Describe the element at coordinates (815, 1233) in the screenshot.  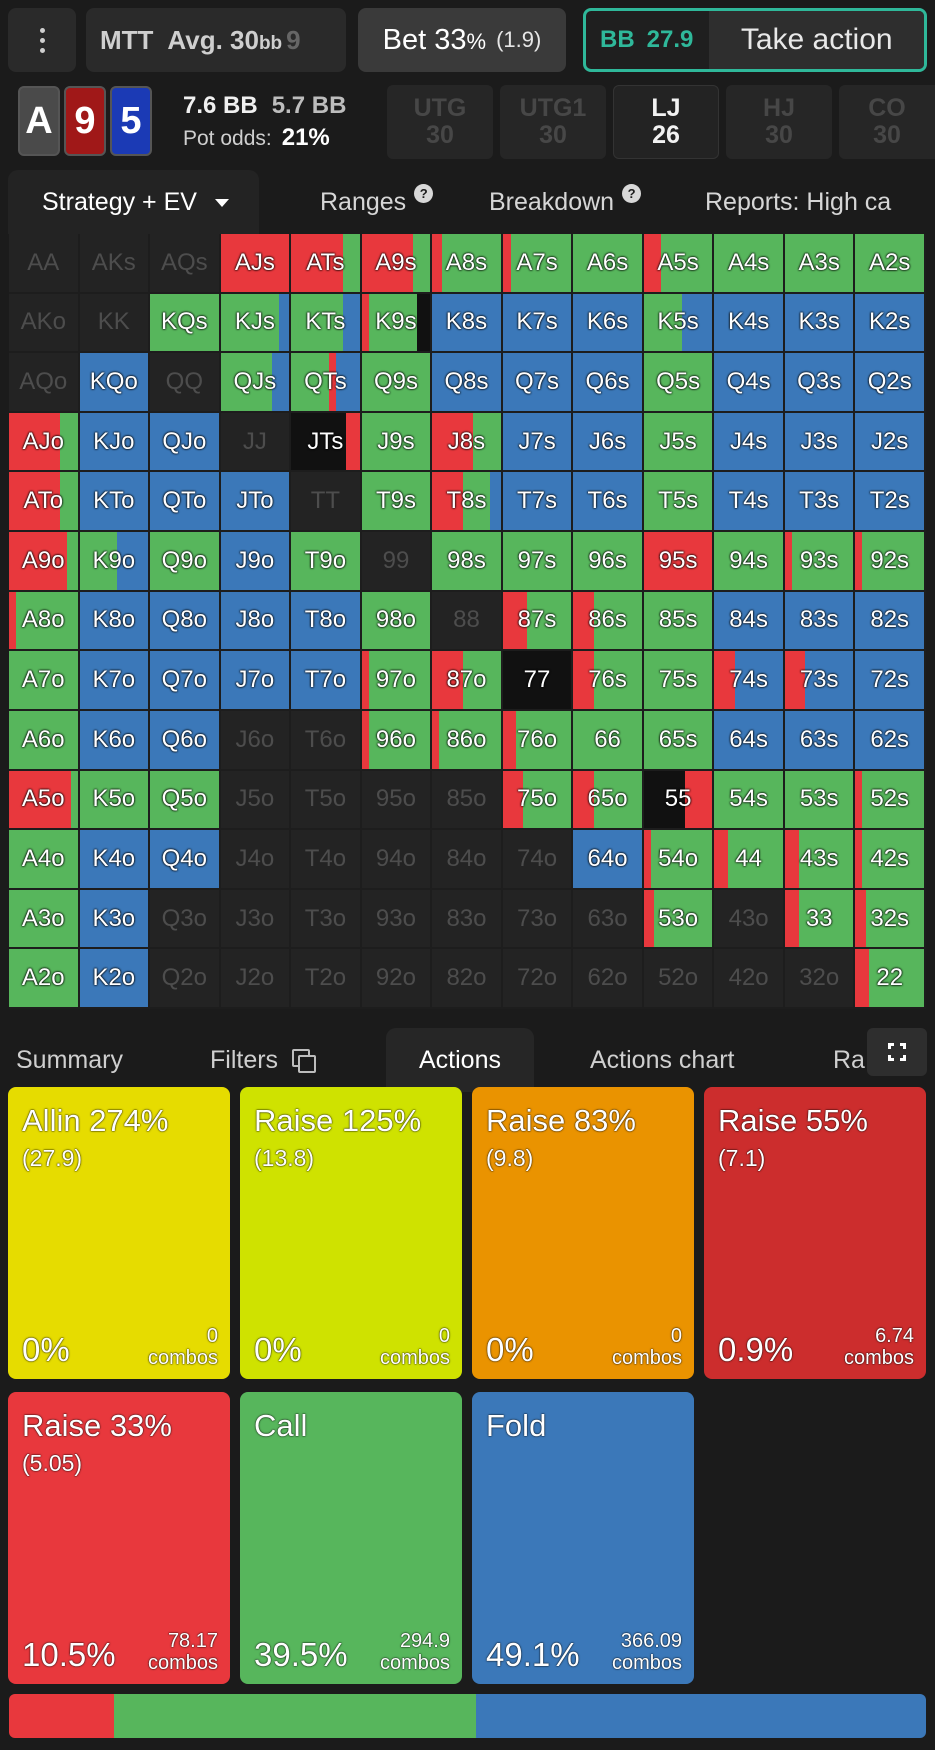
I see `action-card-raise-55: Raise 55% (7.1) 0.9% 6.74 combos` at that location.